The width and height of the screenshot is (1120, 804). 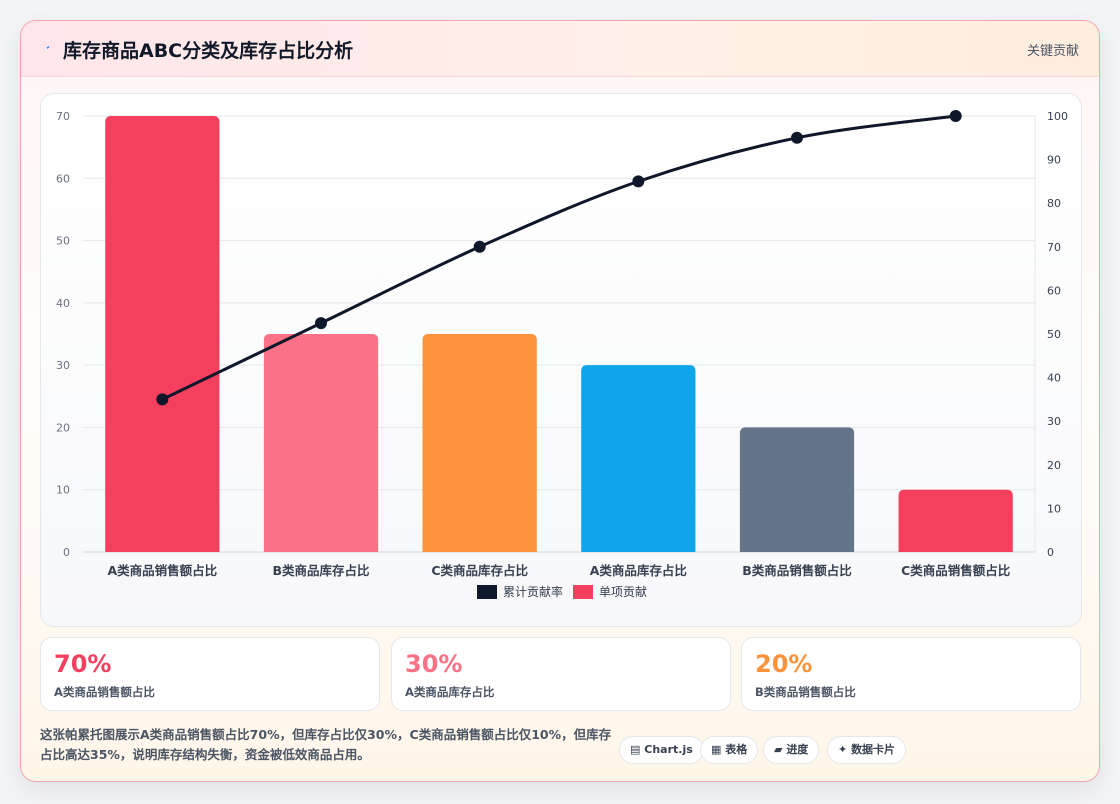 I want to click on legend-label: 单项贡献, so click(x=623, y=591).